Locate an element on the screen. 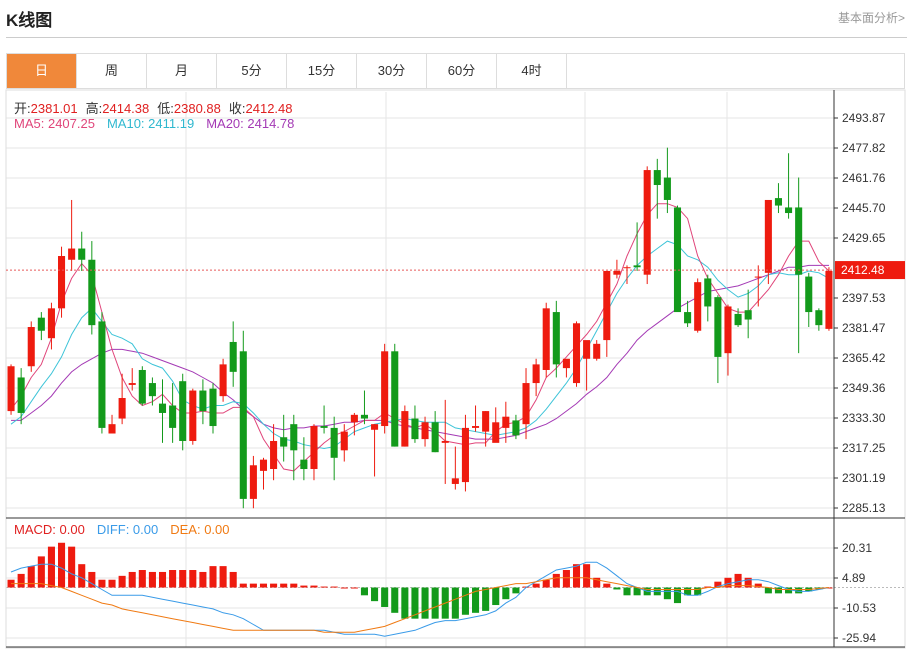 This screenshot has height=650, width=913. macd-y-tick-label: -25.94 is located at coordinates (859, 638).